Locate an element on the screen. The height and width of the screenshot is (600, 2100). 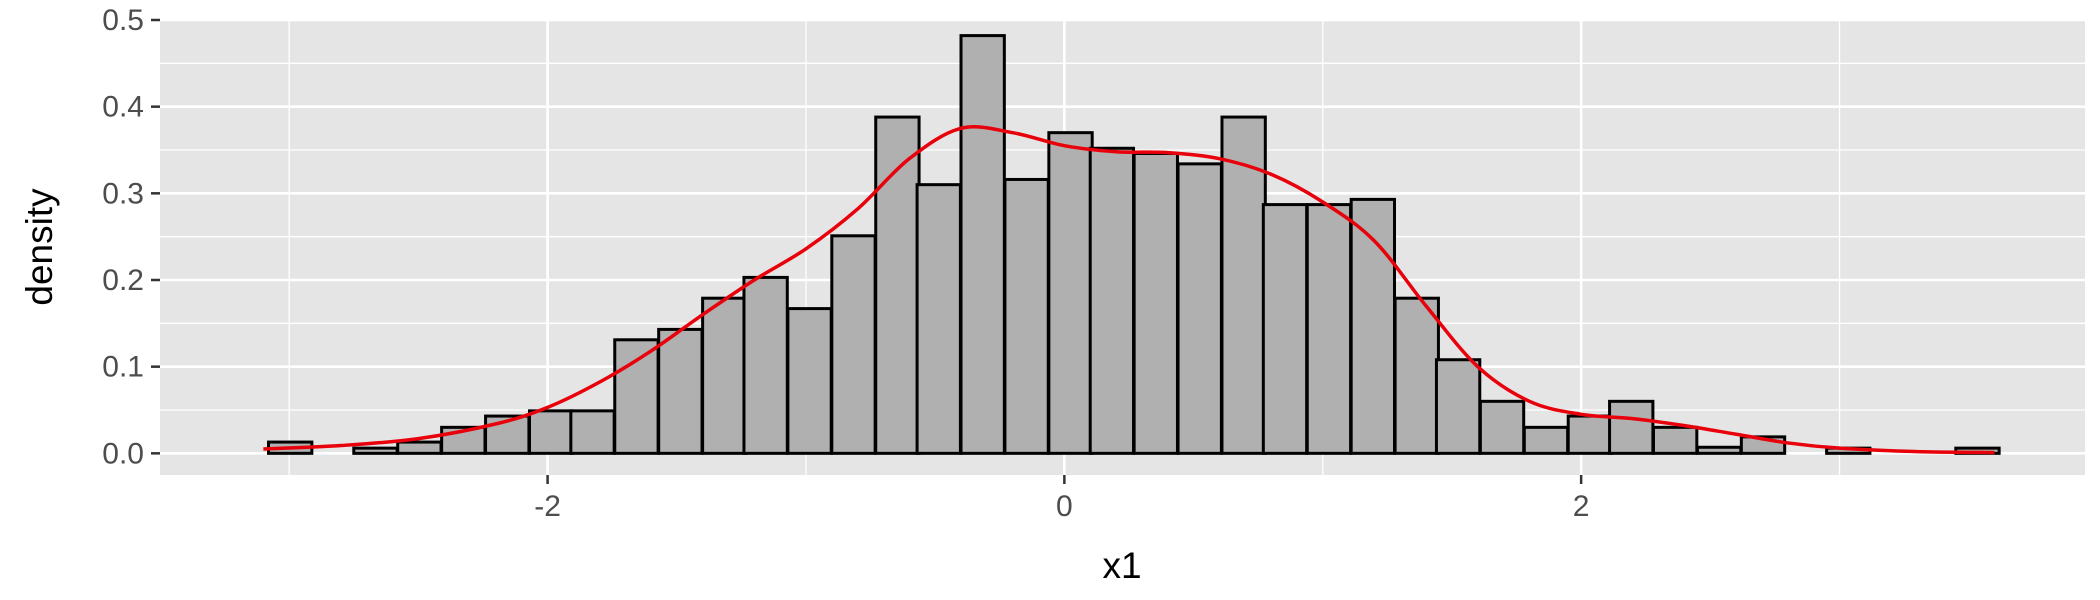
x-axis-ticks: -2 0 2 is located at coordinates (1061, 499).